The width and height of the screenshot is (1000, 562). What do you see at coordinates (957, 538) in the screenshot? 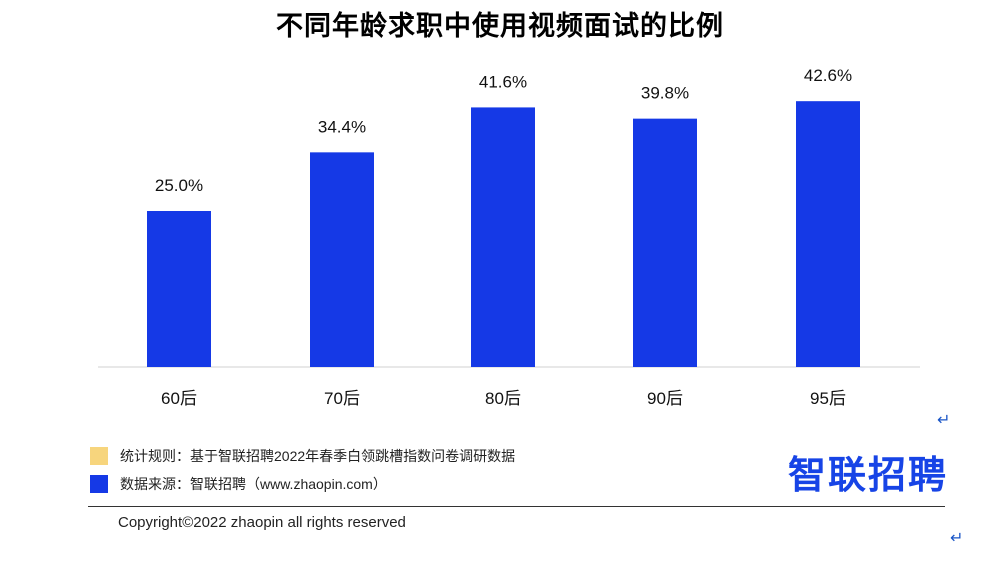
I see `return-symbol-icon-2: ↵` at bounding box center [957, 538].